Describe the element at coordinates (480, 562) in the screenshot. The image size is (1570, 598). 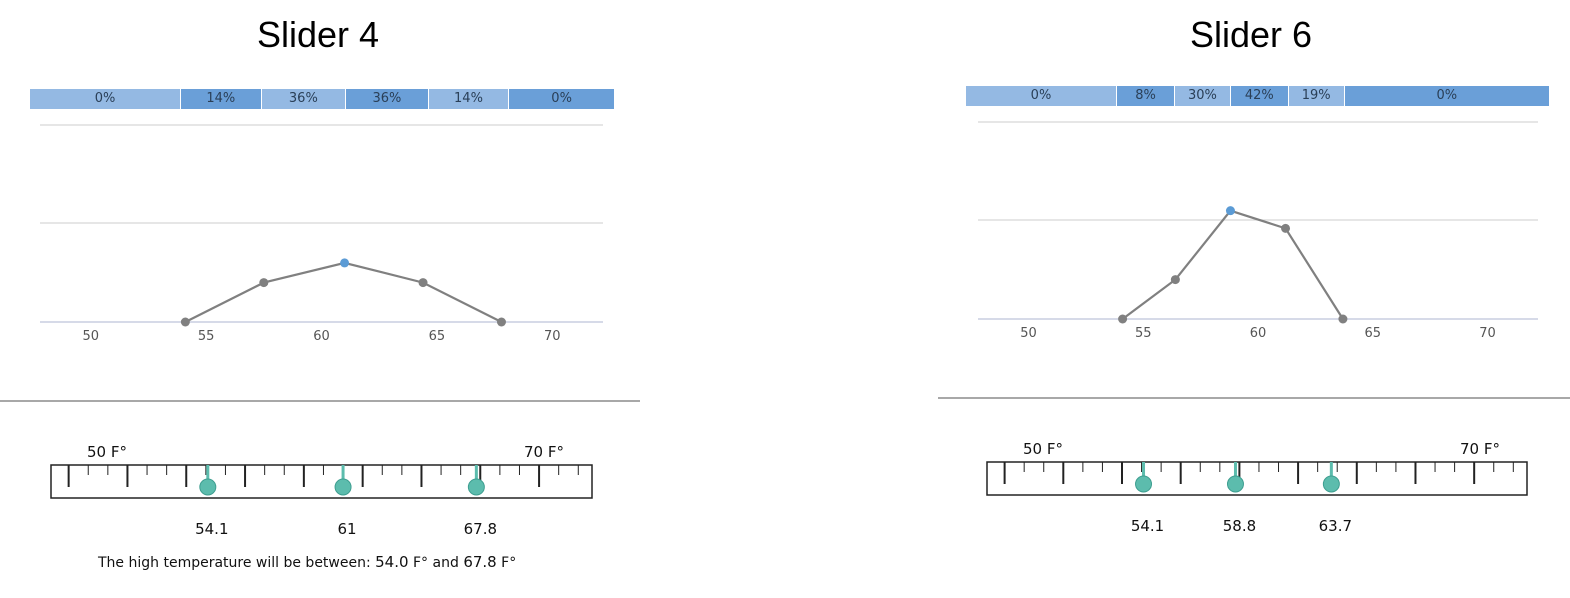
I see `summary-high-value: 67.8` at that location.